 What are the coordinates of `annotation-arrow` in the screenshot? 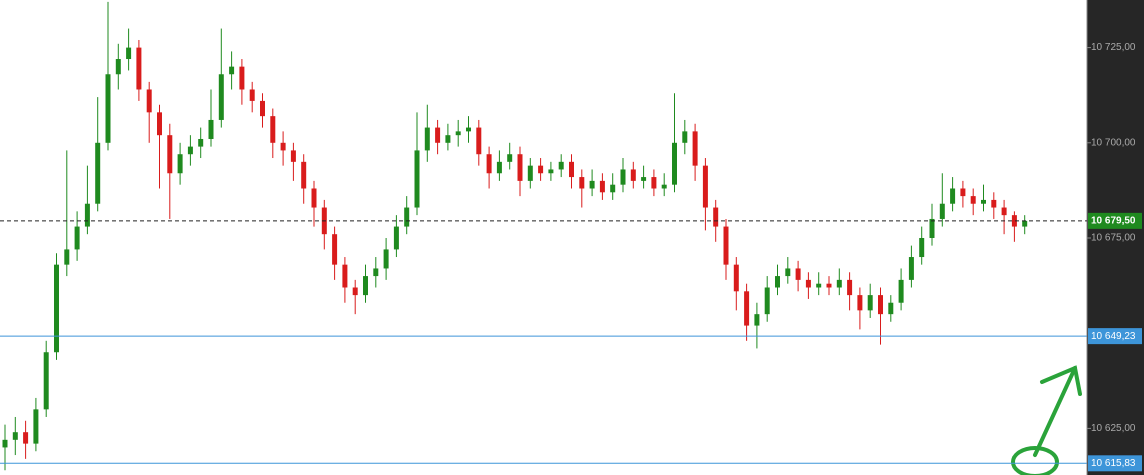 It's located at (1046, 420).